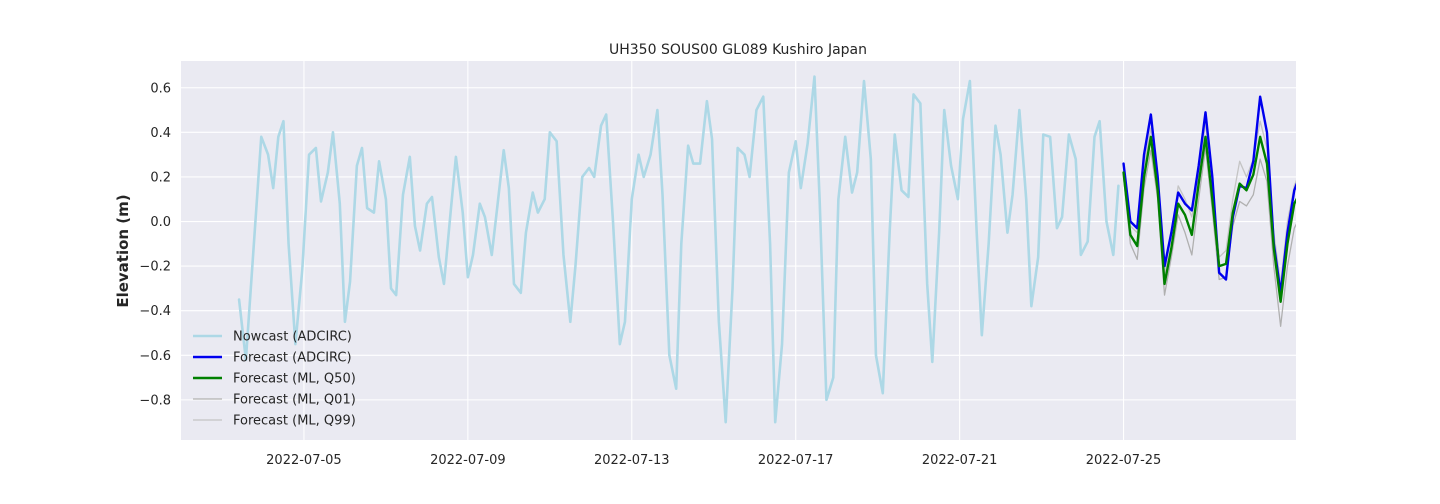 The width and height of the screenshot is (1440, 504). Describe the element at coordinates (1209, 202) in the screenshot. I see `series-line-forecast-ml-q99` at that location.